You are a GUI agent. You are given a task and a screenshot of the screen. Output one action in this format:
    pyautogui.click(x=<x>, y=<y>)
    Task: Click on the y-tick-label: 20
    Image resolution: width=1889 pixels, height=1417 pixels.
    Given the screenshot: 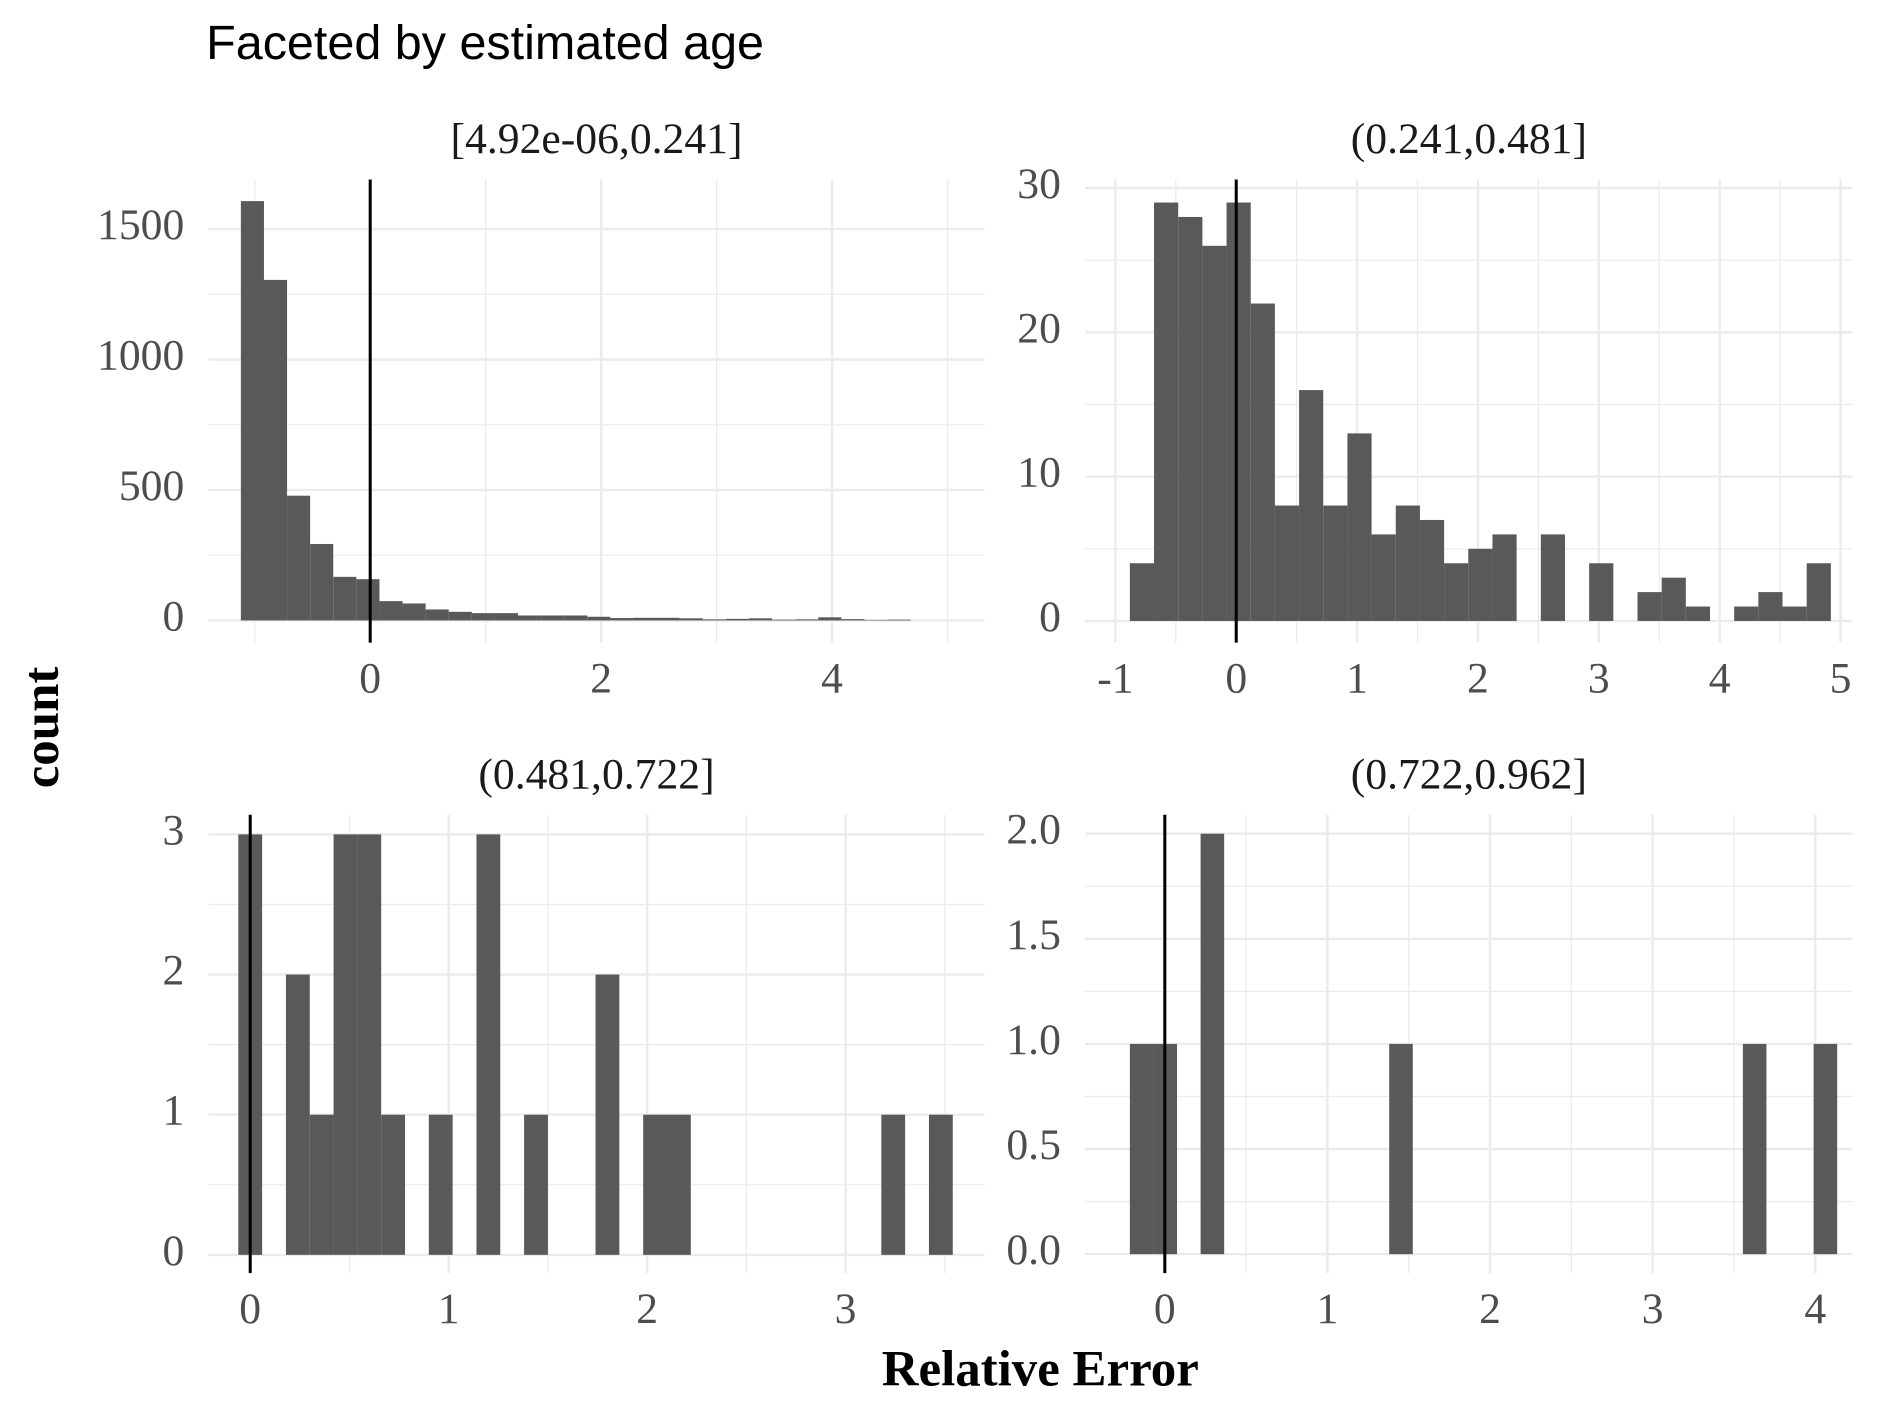 What is the action you would take?
    pyautogui.click(x=1039, y=328)
    